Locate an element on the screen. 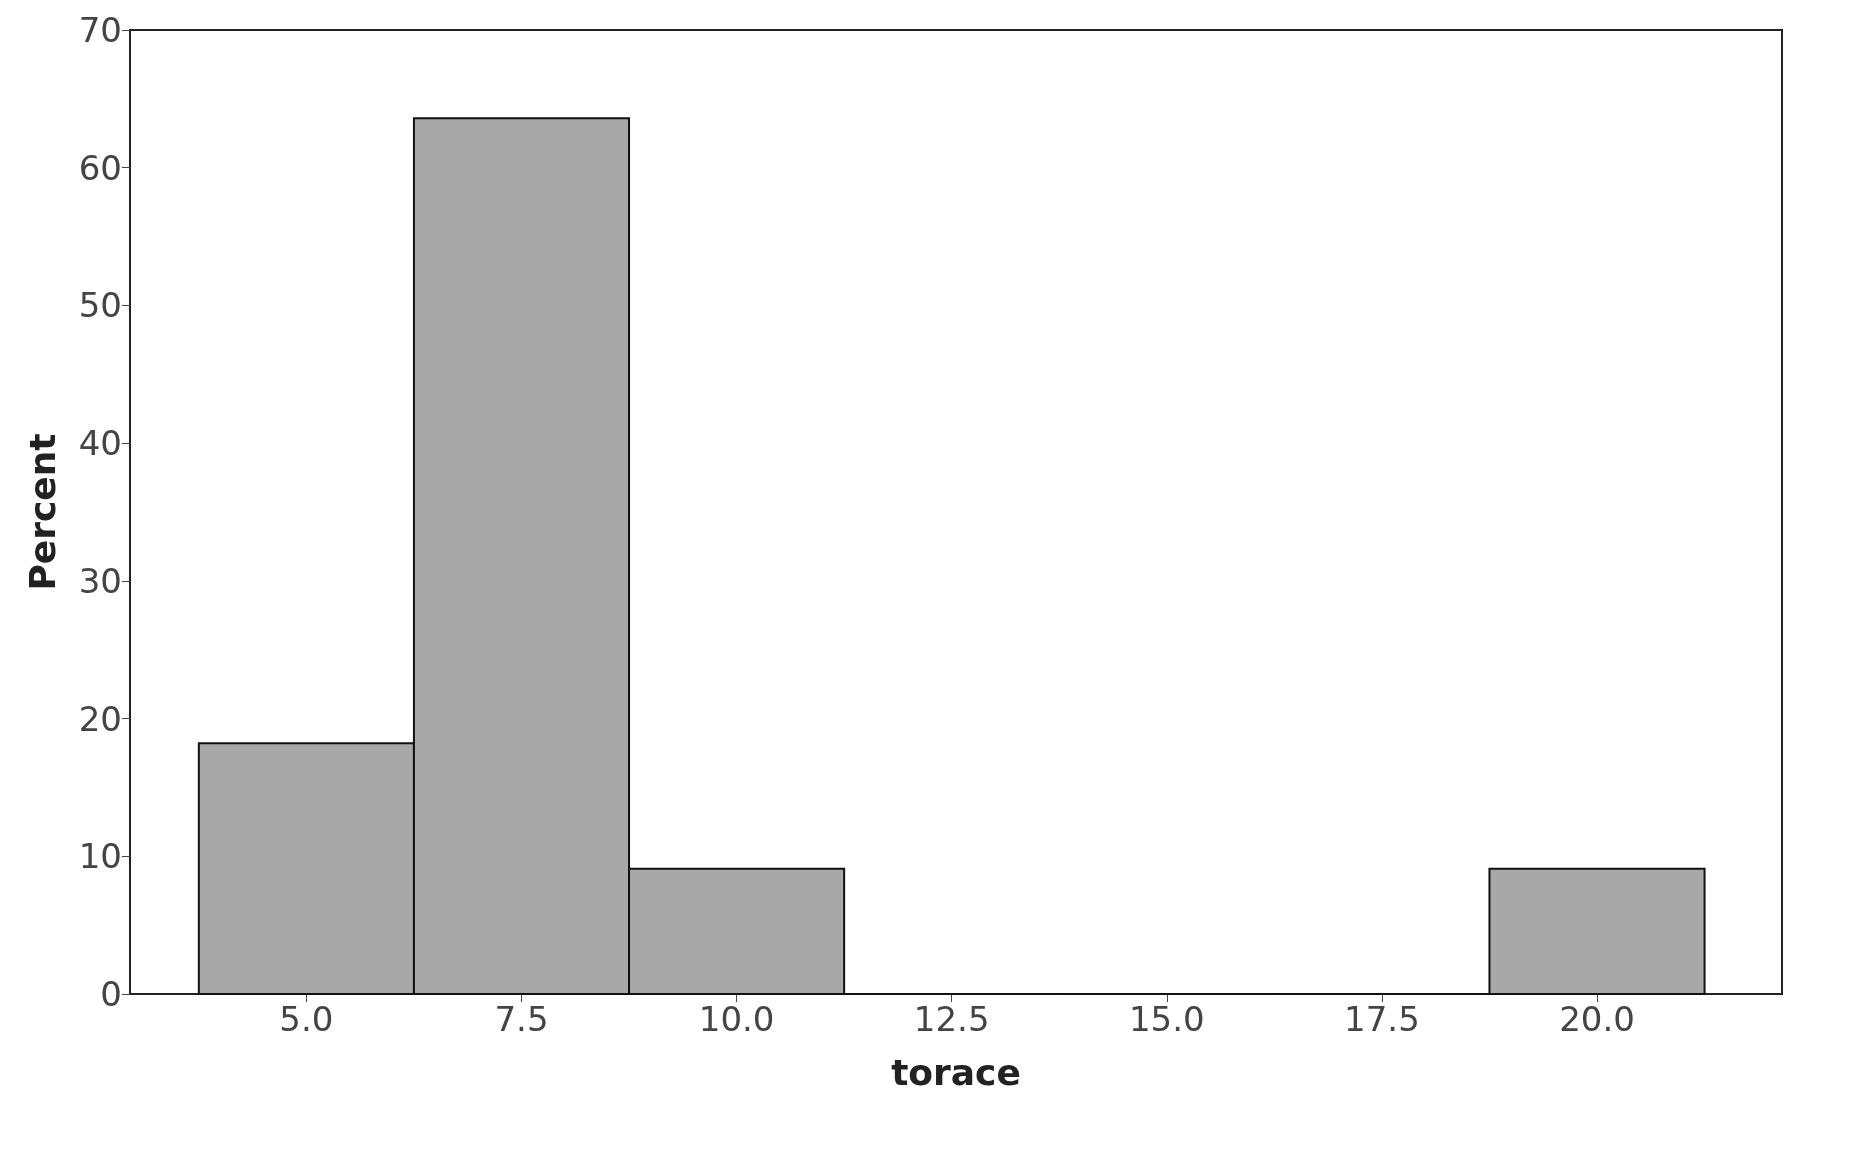 The image size is (1857, 1159). x-tick-label: 15.0 is located at coordinates (1166, 1019).